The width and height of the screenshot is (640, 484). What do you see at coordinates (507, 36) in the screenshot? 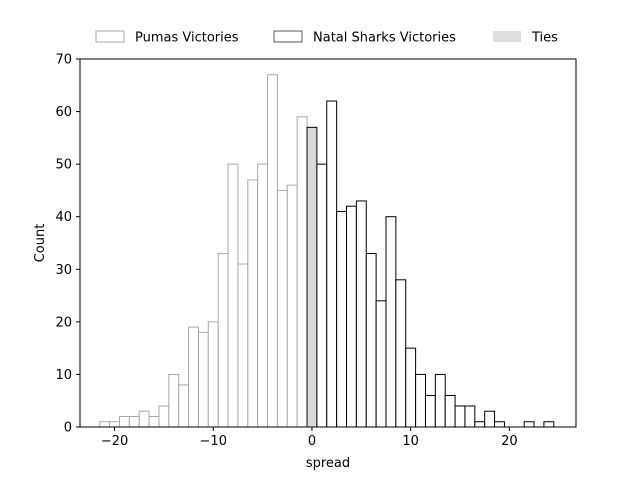
I see `legend-swatch-ties` at bounding box center [507, 36].